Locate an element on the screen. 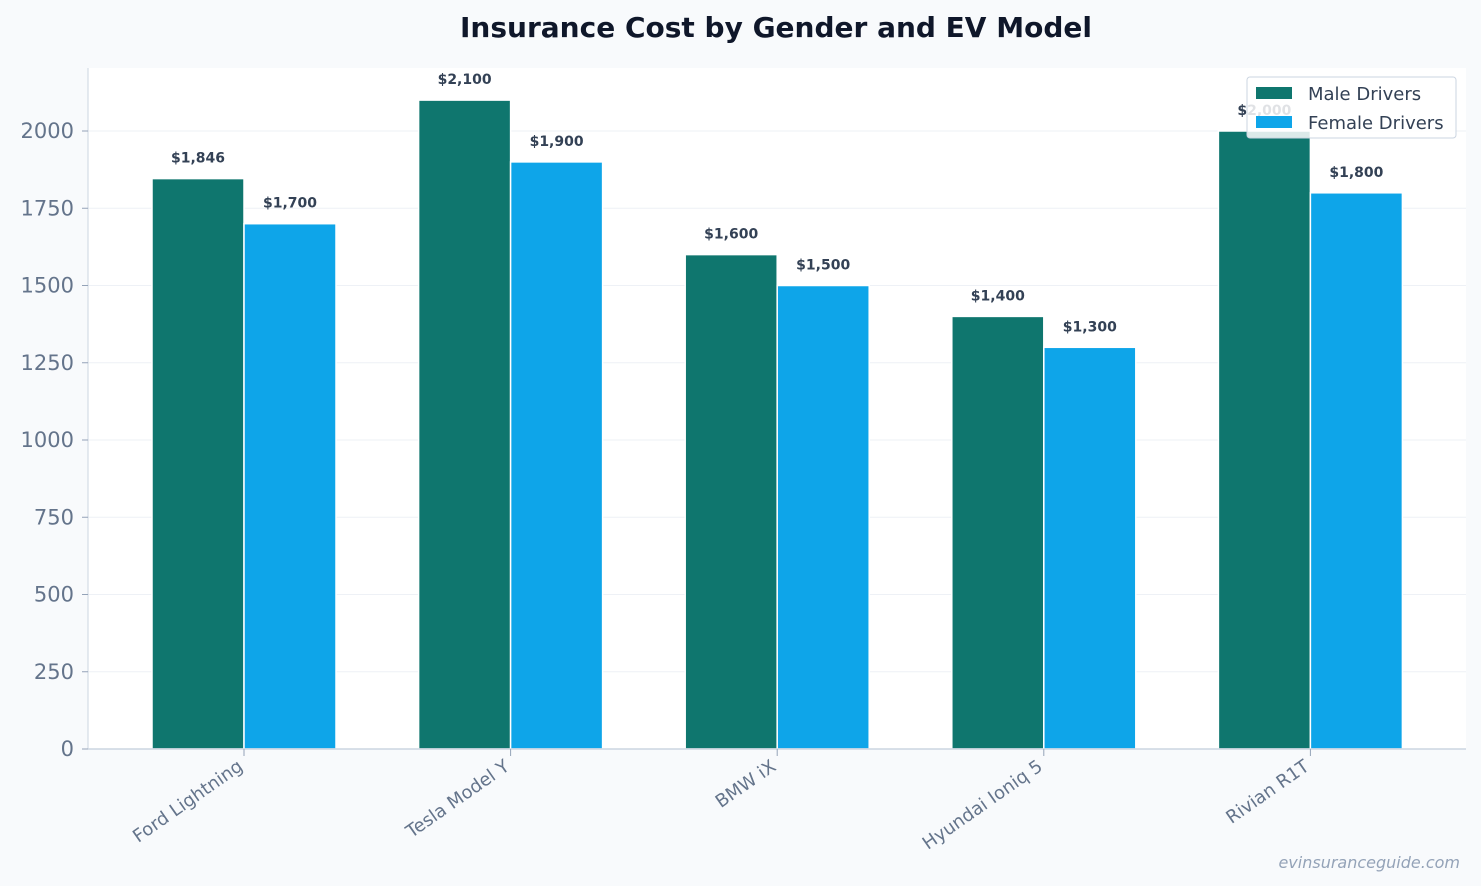 This screenshot has height=886, width=1481. legend: Male Drivers Female Drivers is located at coordinates (1351, 107).